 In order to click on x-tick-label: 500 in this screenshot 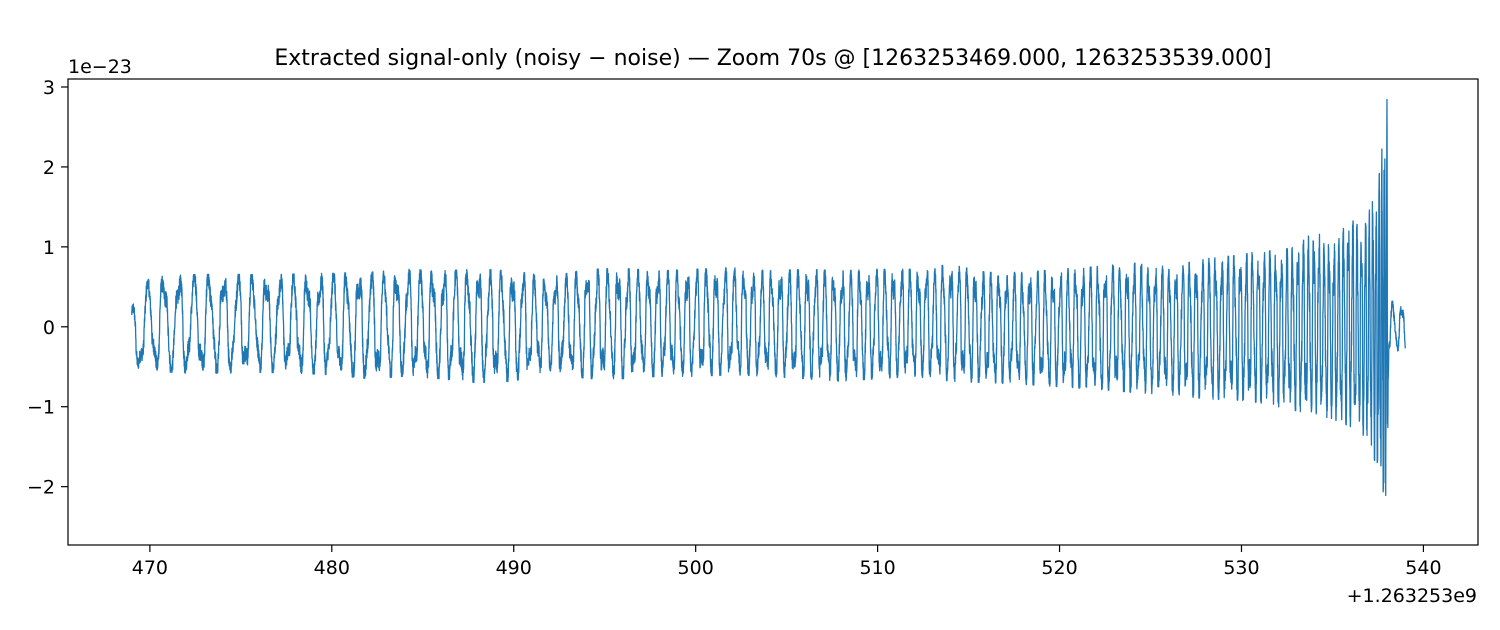, I will do `click(696, 568)`.